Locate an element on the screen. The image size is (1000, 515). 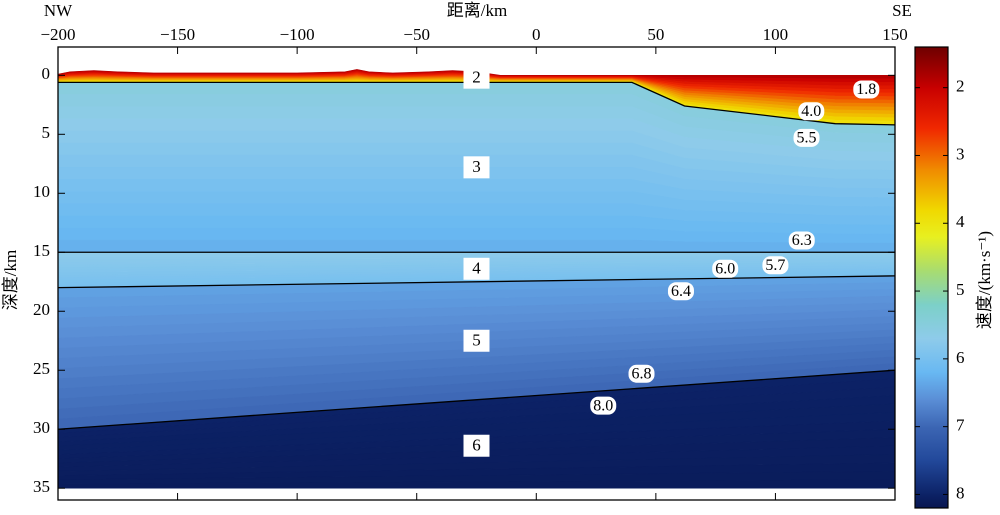
colorbar-tick-label: 7 is located at coordinates (960, 425).